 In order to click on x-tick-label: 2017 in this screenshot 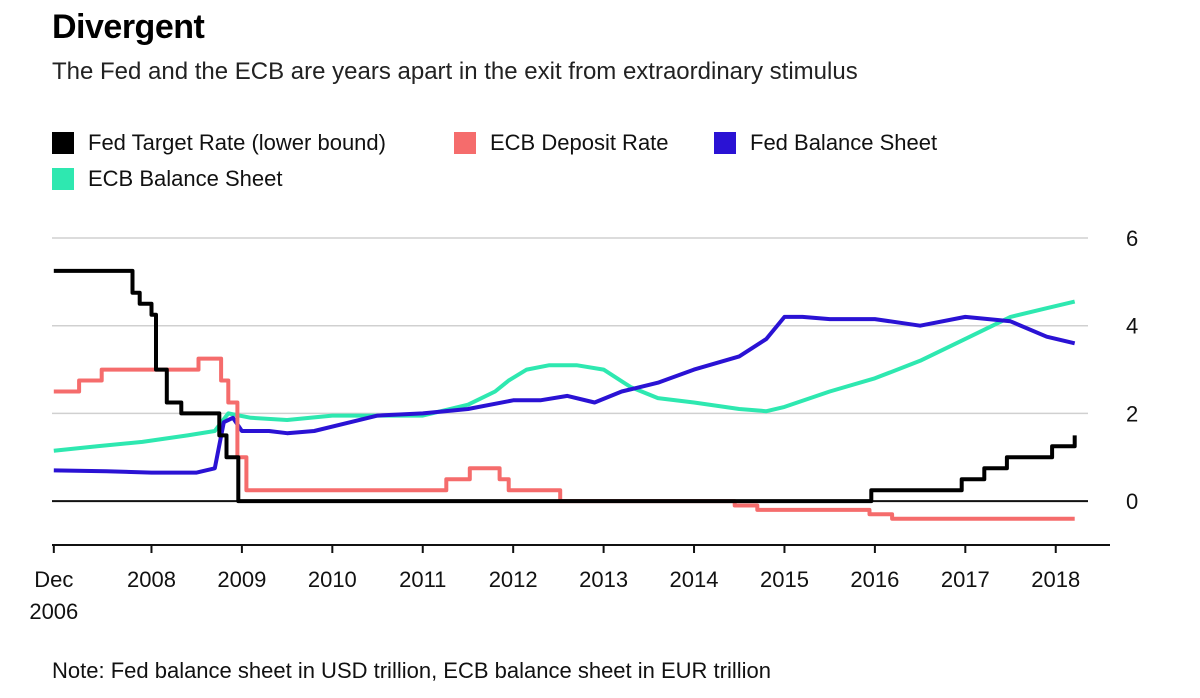, I will do `click(965, 579)`.